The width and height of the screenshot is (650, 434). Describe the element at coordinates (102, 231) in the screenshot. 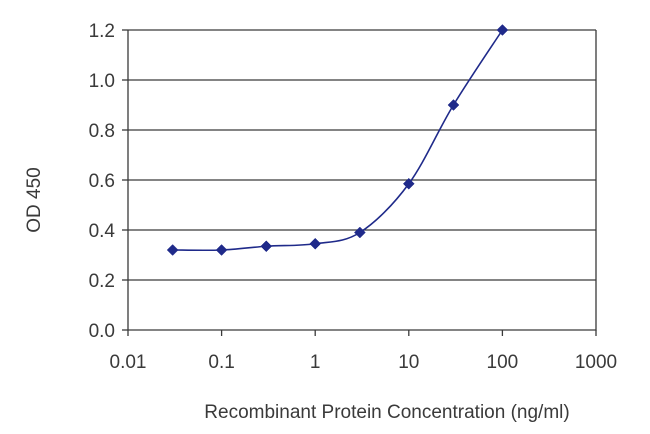

I see `y-tick-label-2: 0.4` at that location.